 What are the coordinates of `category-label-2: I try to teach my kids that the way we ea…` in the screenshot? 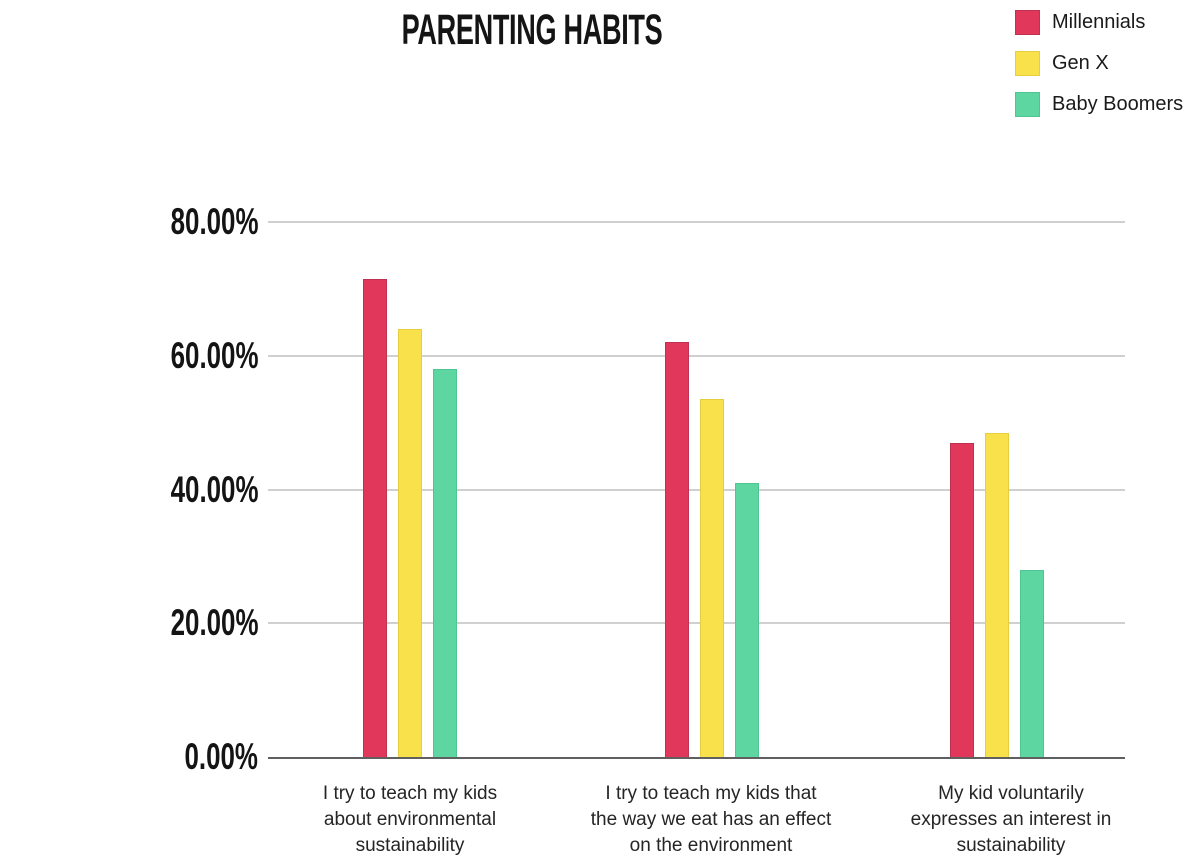 It's located at (711, 819).